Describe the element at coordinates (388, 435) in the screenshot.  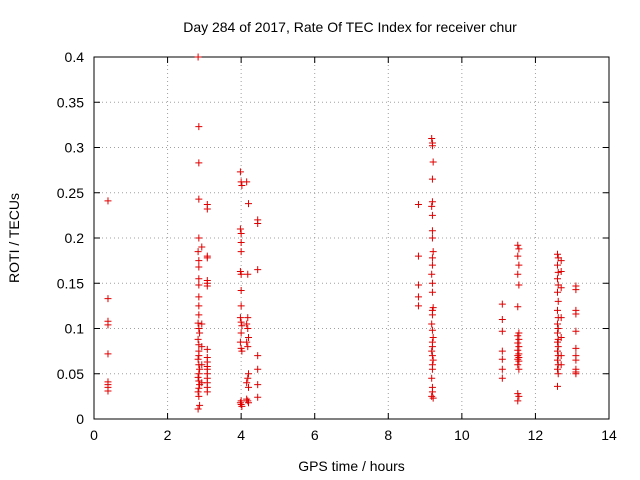
I see `x-tick-label: 8` at that location.